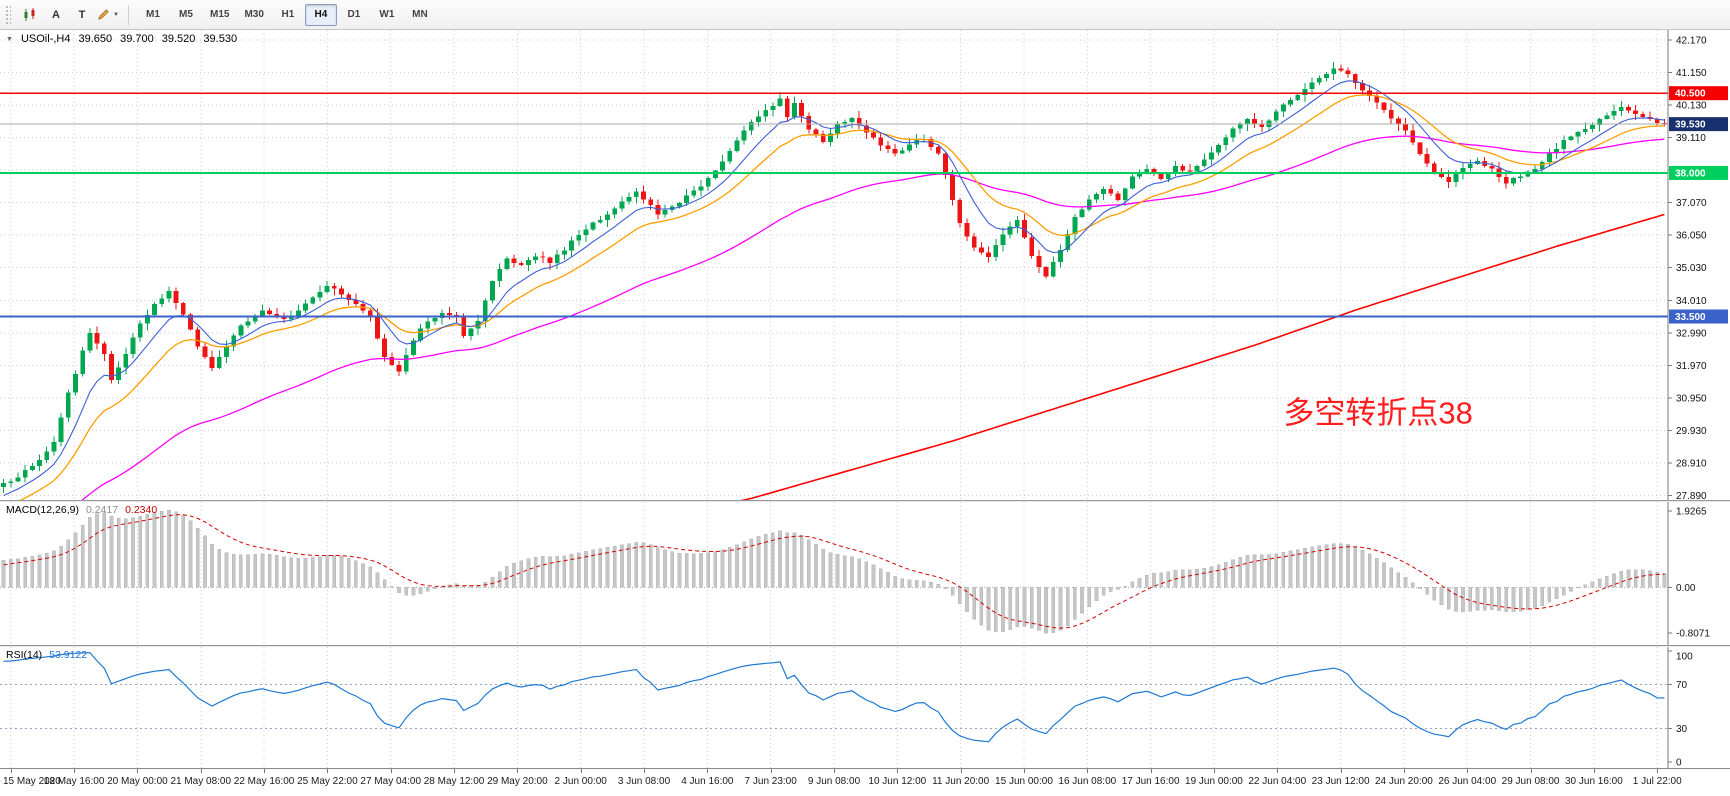 This screenshot has width=1730, height=796. Describe the element at coordinates (1377, 412) in the screenshot. I see `chart-annotation-text: 多空转折点38` at that location.